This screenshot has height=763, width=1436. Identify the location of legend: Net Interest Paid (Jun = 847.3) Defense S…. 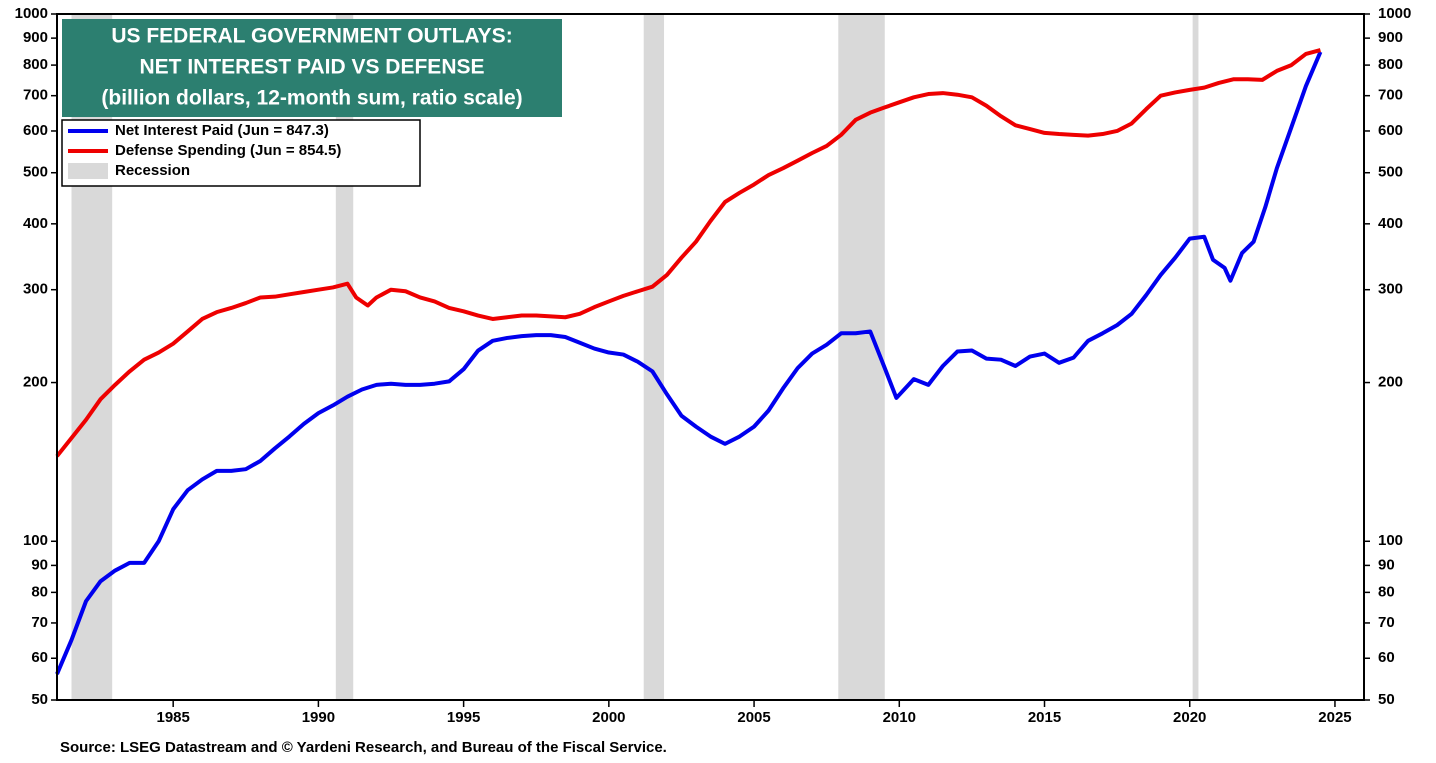
(241, 153).